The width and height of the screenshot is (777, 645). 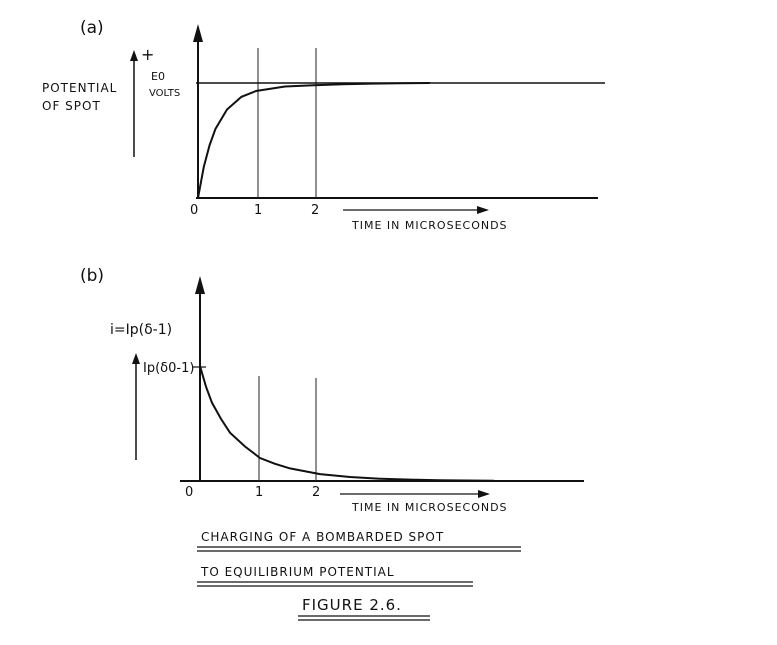 I want to click on chart-a-series-line, so click(x=313, y=140).